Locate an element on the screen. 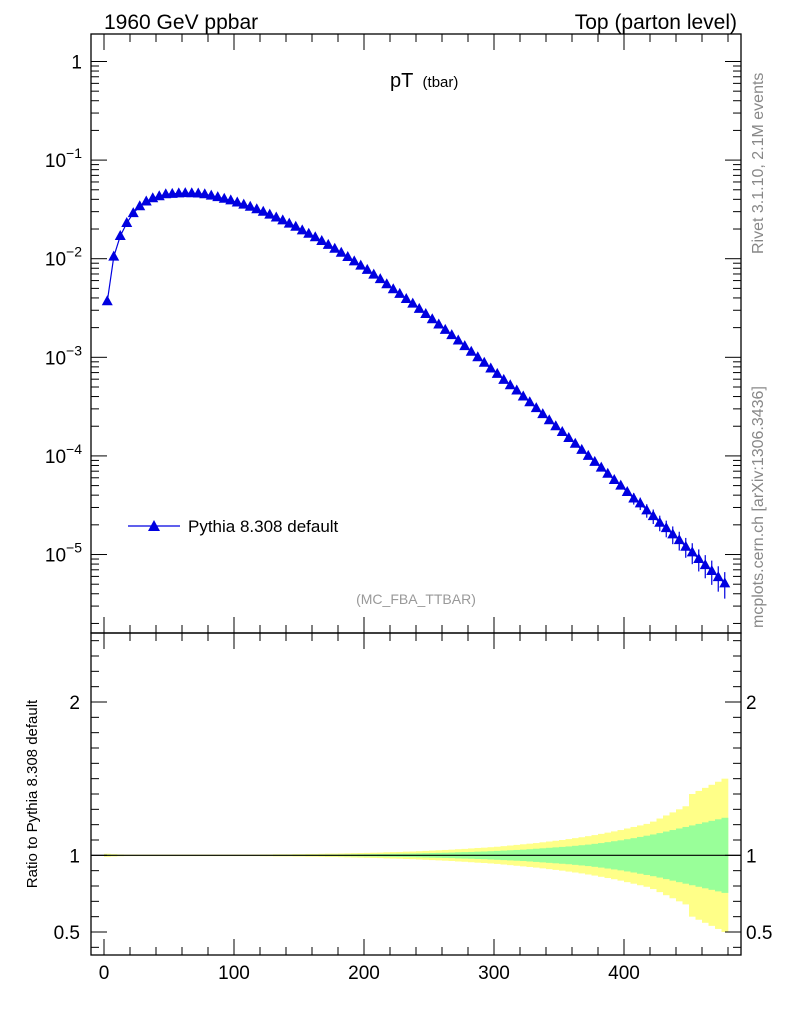 The image size is (786, 1024). watermark: (MC_FBA_TTBAR) is located at coordinates (416, 599).